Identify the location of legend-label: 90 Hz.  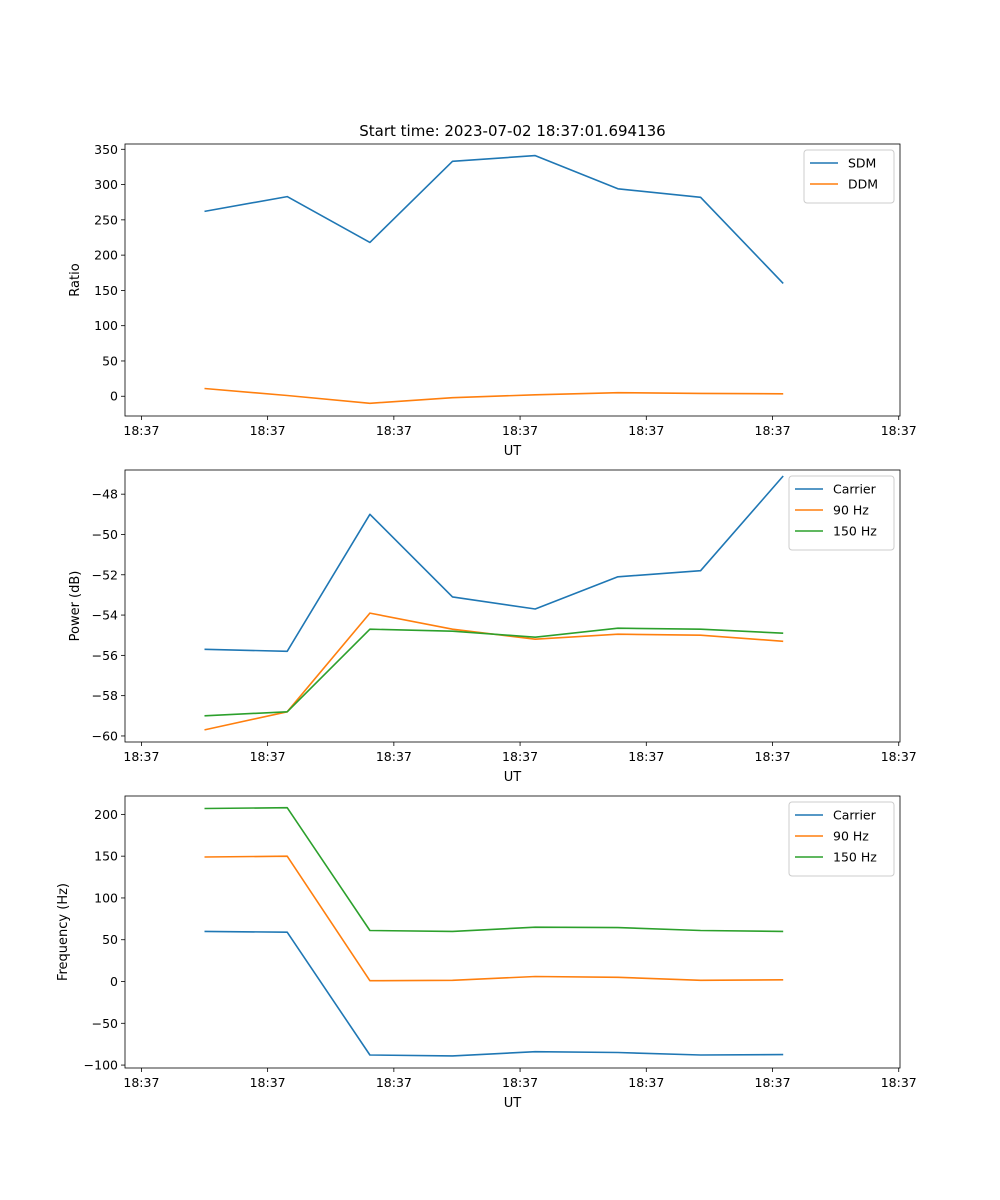
(851, 836).